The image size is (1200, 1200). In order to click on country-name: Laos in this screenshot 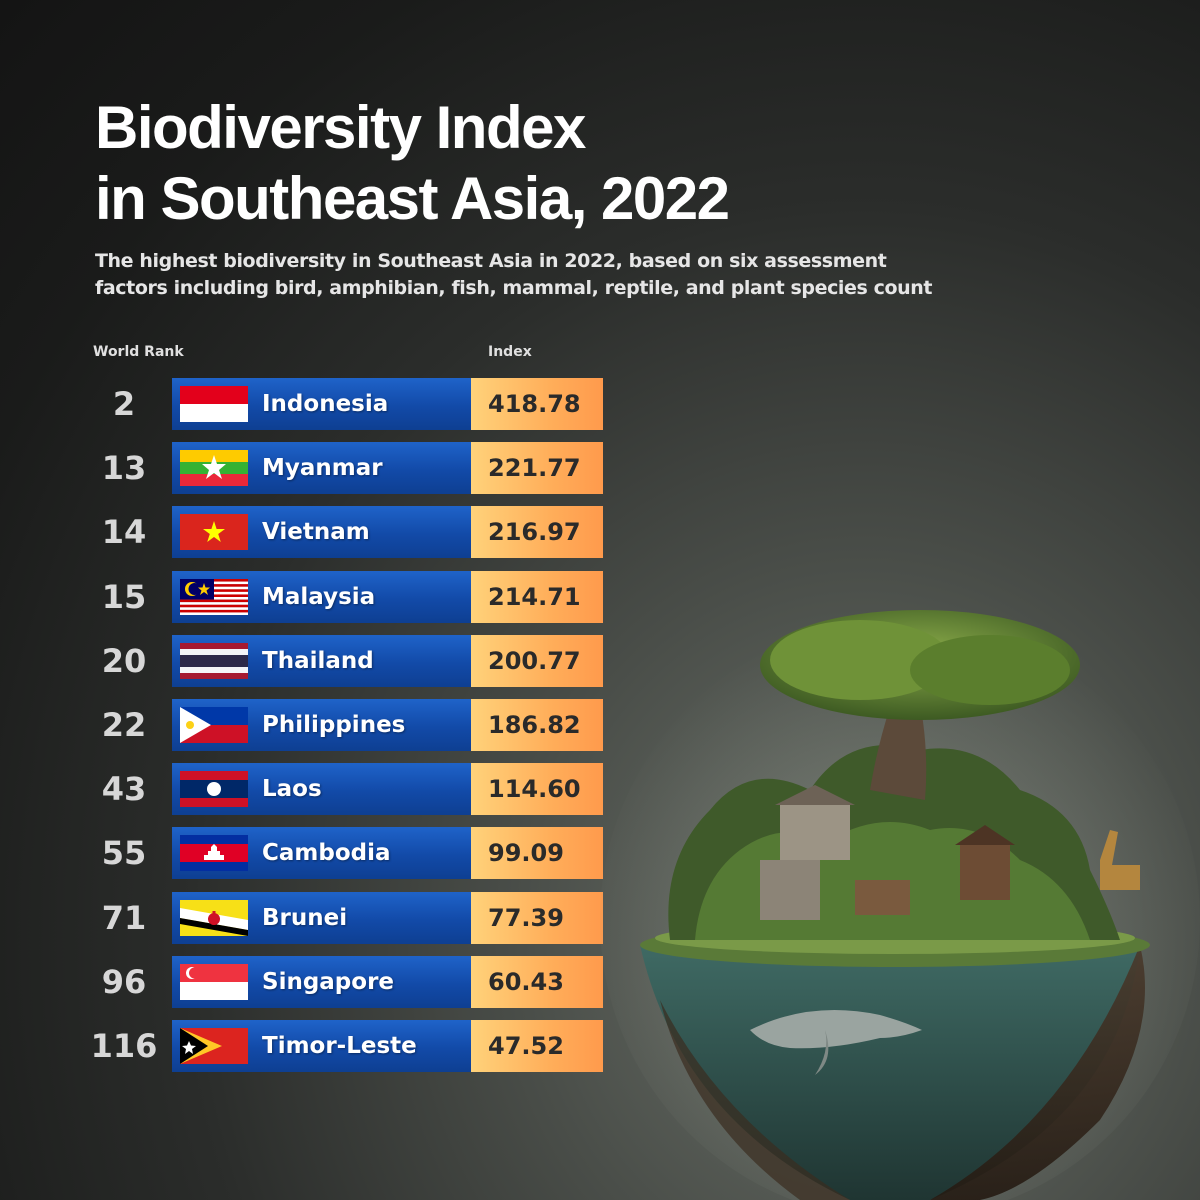, I will do `click(292, 789)`.